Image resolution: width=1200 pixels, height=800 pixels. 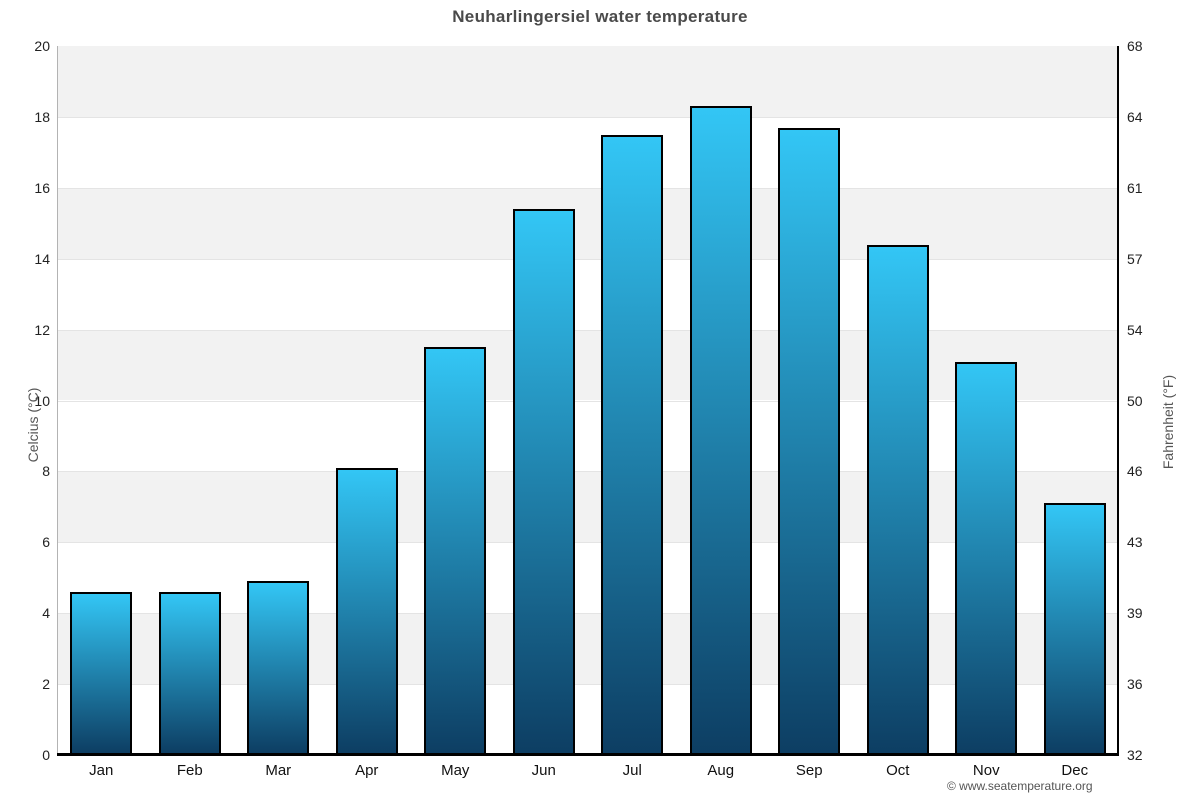 What do you see at coordinates (455, 770) in the screenshot?
I see `month-label-may: May` at bounding box center [455, 770].